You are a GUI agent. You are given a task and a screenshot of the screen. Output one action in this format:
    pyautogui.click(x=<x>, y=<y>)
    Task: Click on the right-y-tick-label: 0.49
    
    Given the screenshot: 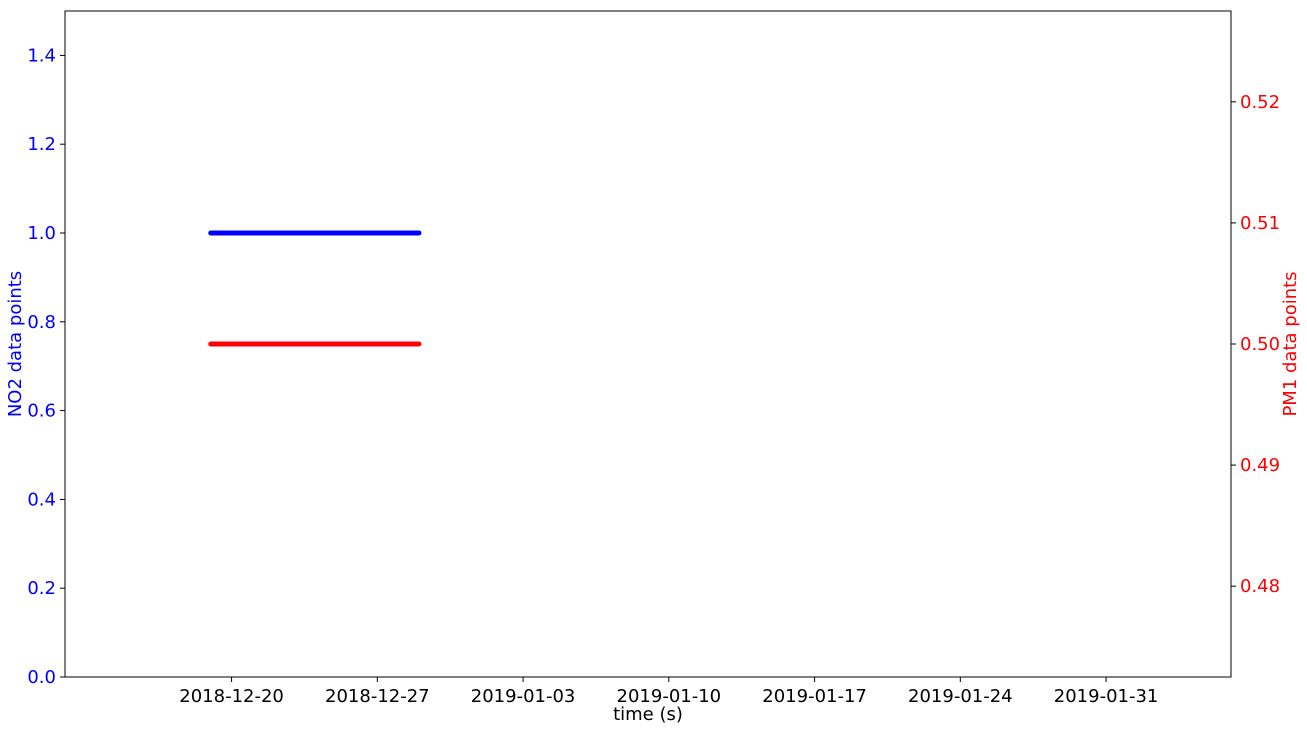 What is the action you would take?
    pyautogui.click(x=1260, y=465)
    